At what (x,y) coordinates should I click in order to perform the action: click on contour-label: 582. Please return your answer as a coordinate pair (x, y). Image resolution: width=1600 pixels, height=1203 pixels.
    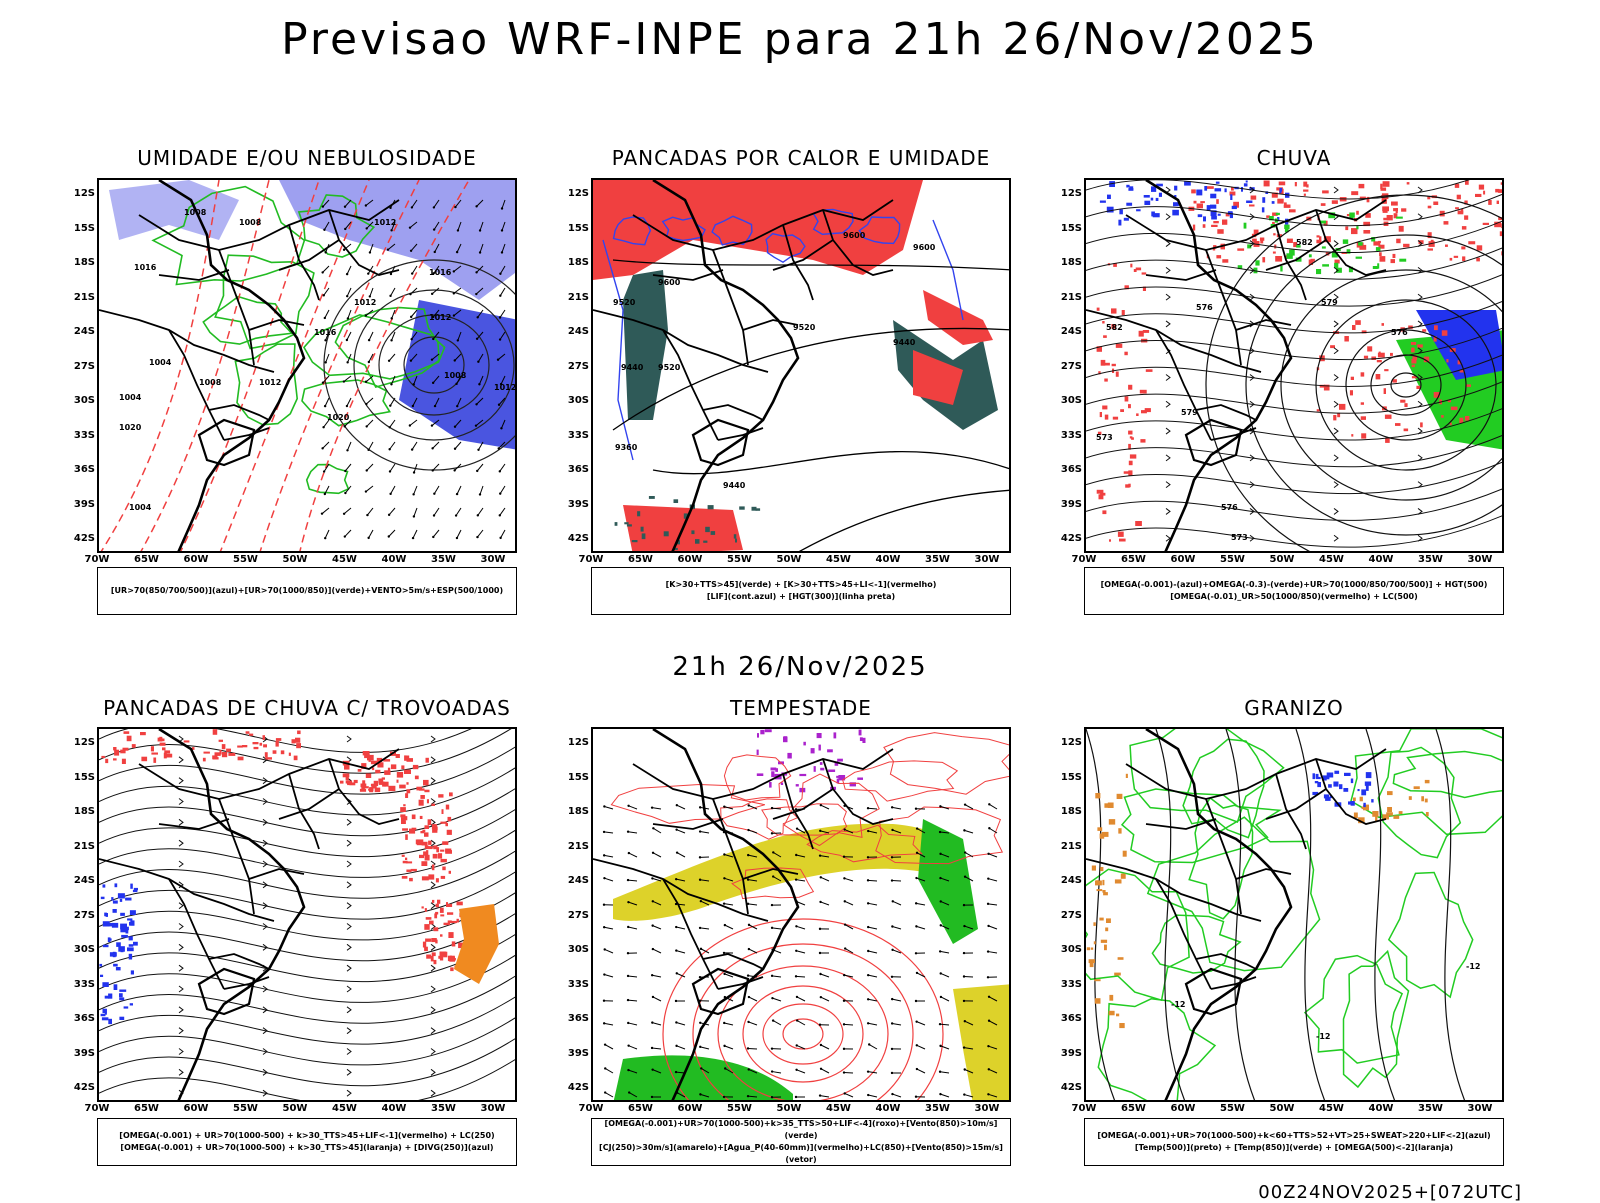
    Looking at the image, I should click on (1114, 327).